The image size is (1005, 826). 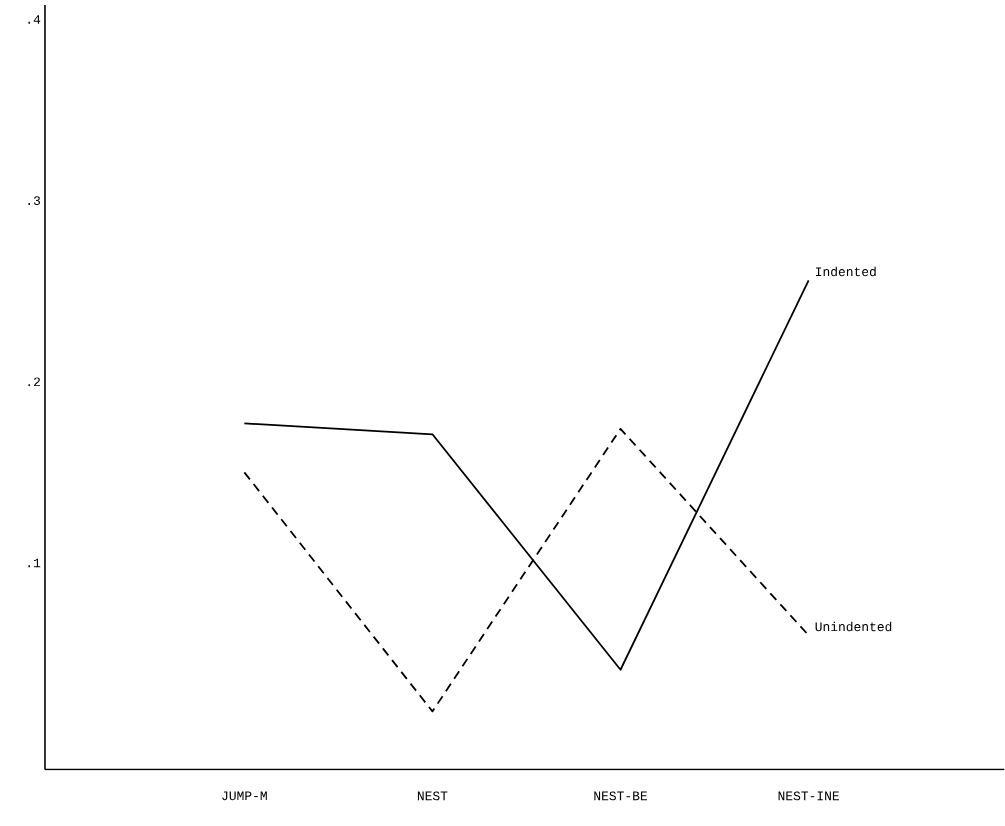 What do you see at coordinates (34, 381) in the screenshot?
I see `y-tick-label: .2` at bounding box center [34, 381].